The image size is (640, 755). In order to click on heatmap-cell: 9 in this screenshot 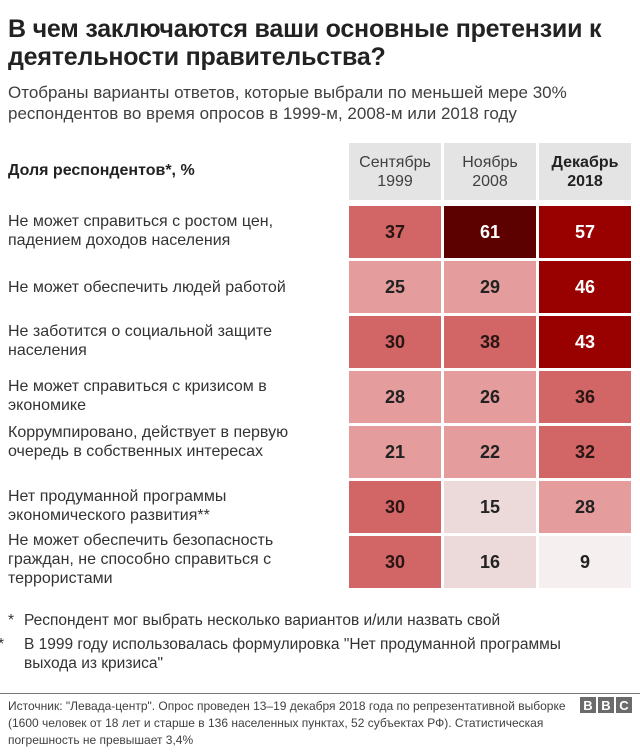, I will do `click(585, 562)`.